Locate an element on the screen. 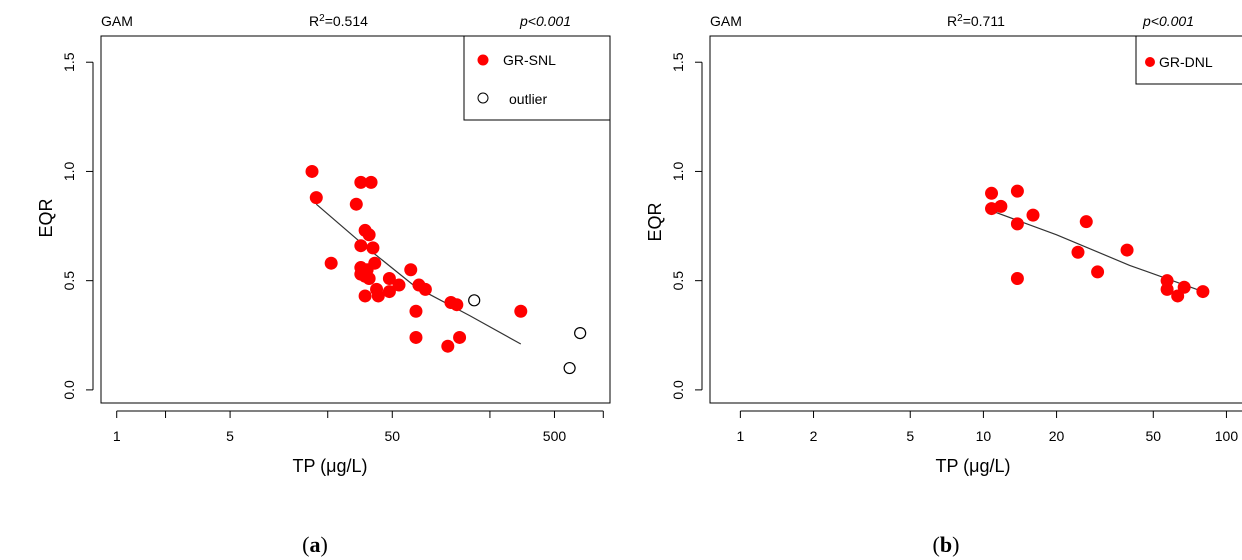 The height and width of the screenshot is (560, 1242). x-axis-title-b: TP (μg/L) is located at coordinates (972, 466).